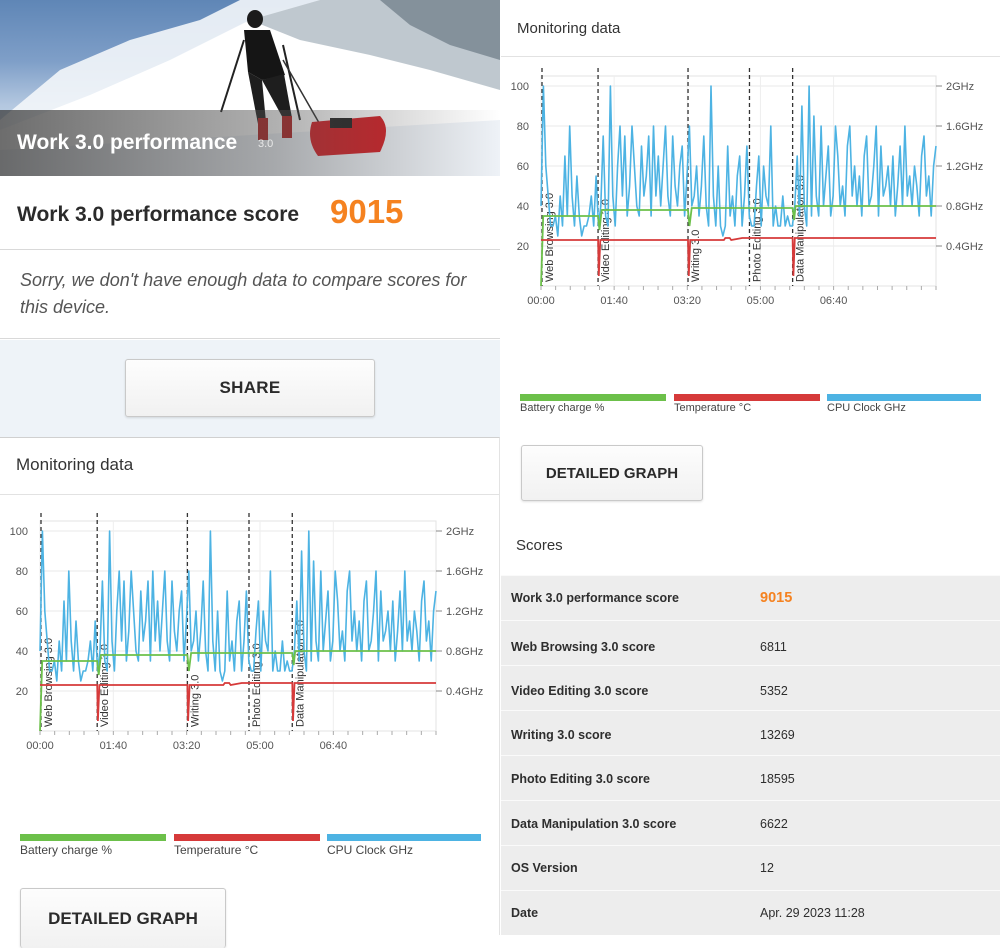  Describe the element at coordinates (594, 824) in the screenshot. I see `score-label: Data Manipulation 3.0 score` at that location.